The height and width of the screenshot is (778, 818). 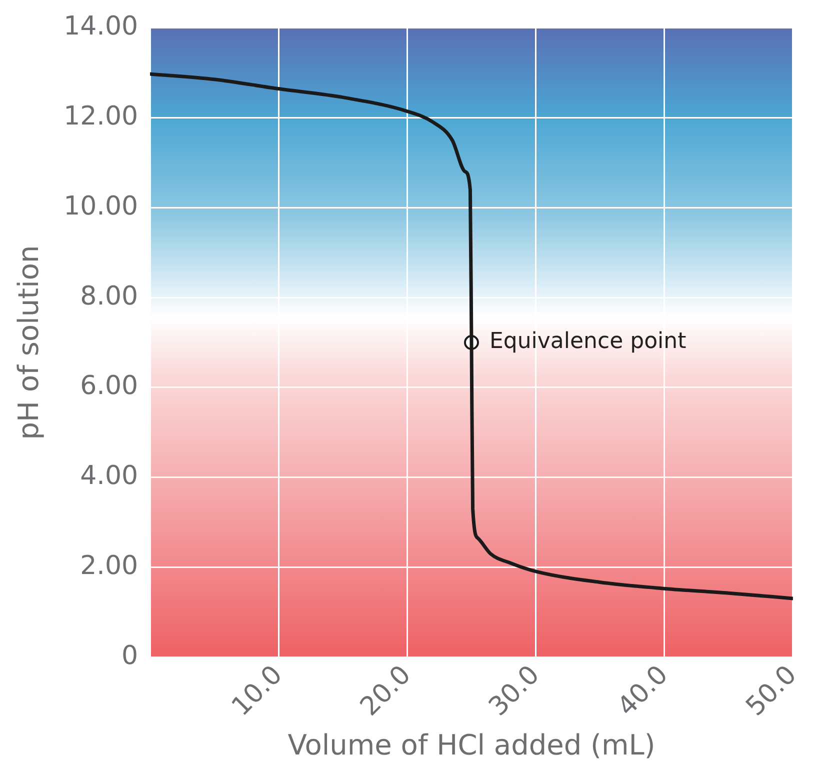 What do you see at coordinates (109, 566) in the screenshot?
I see `y-tick-label: 2.00` at bounding box center [109, 566].